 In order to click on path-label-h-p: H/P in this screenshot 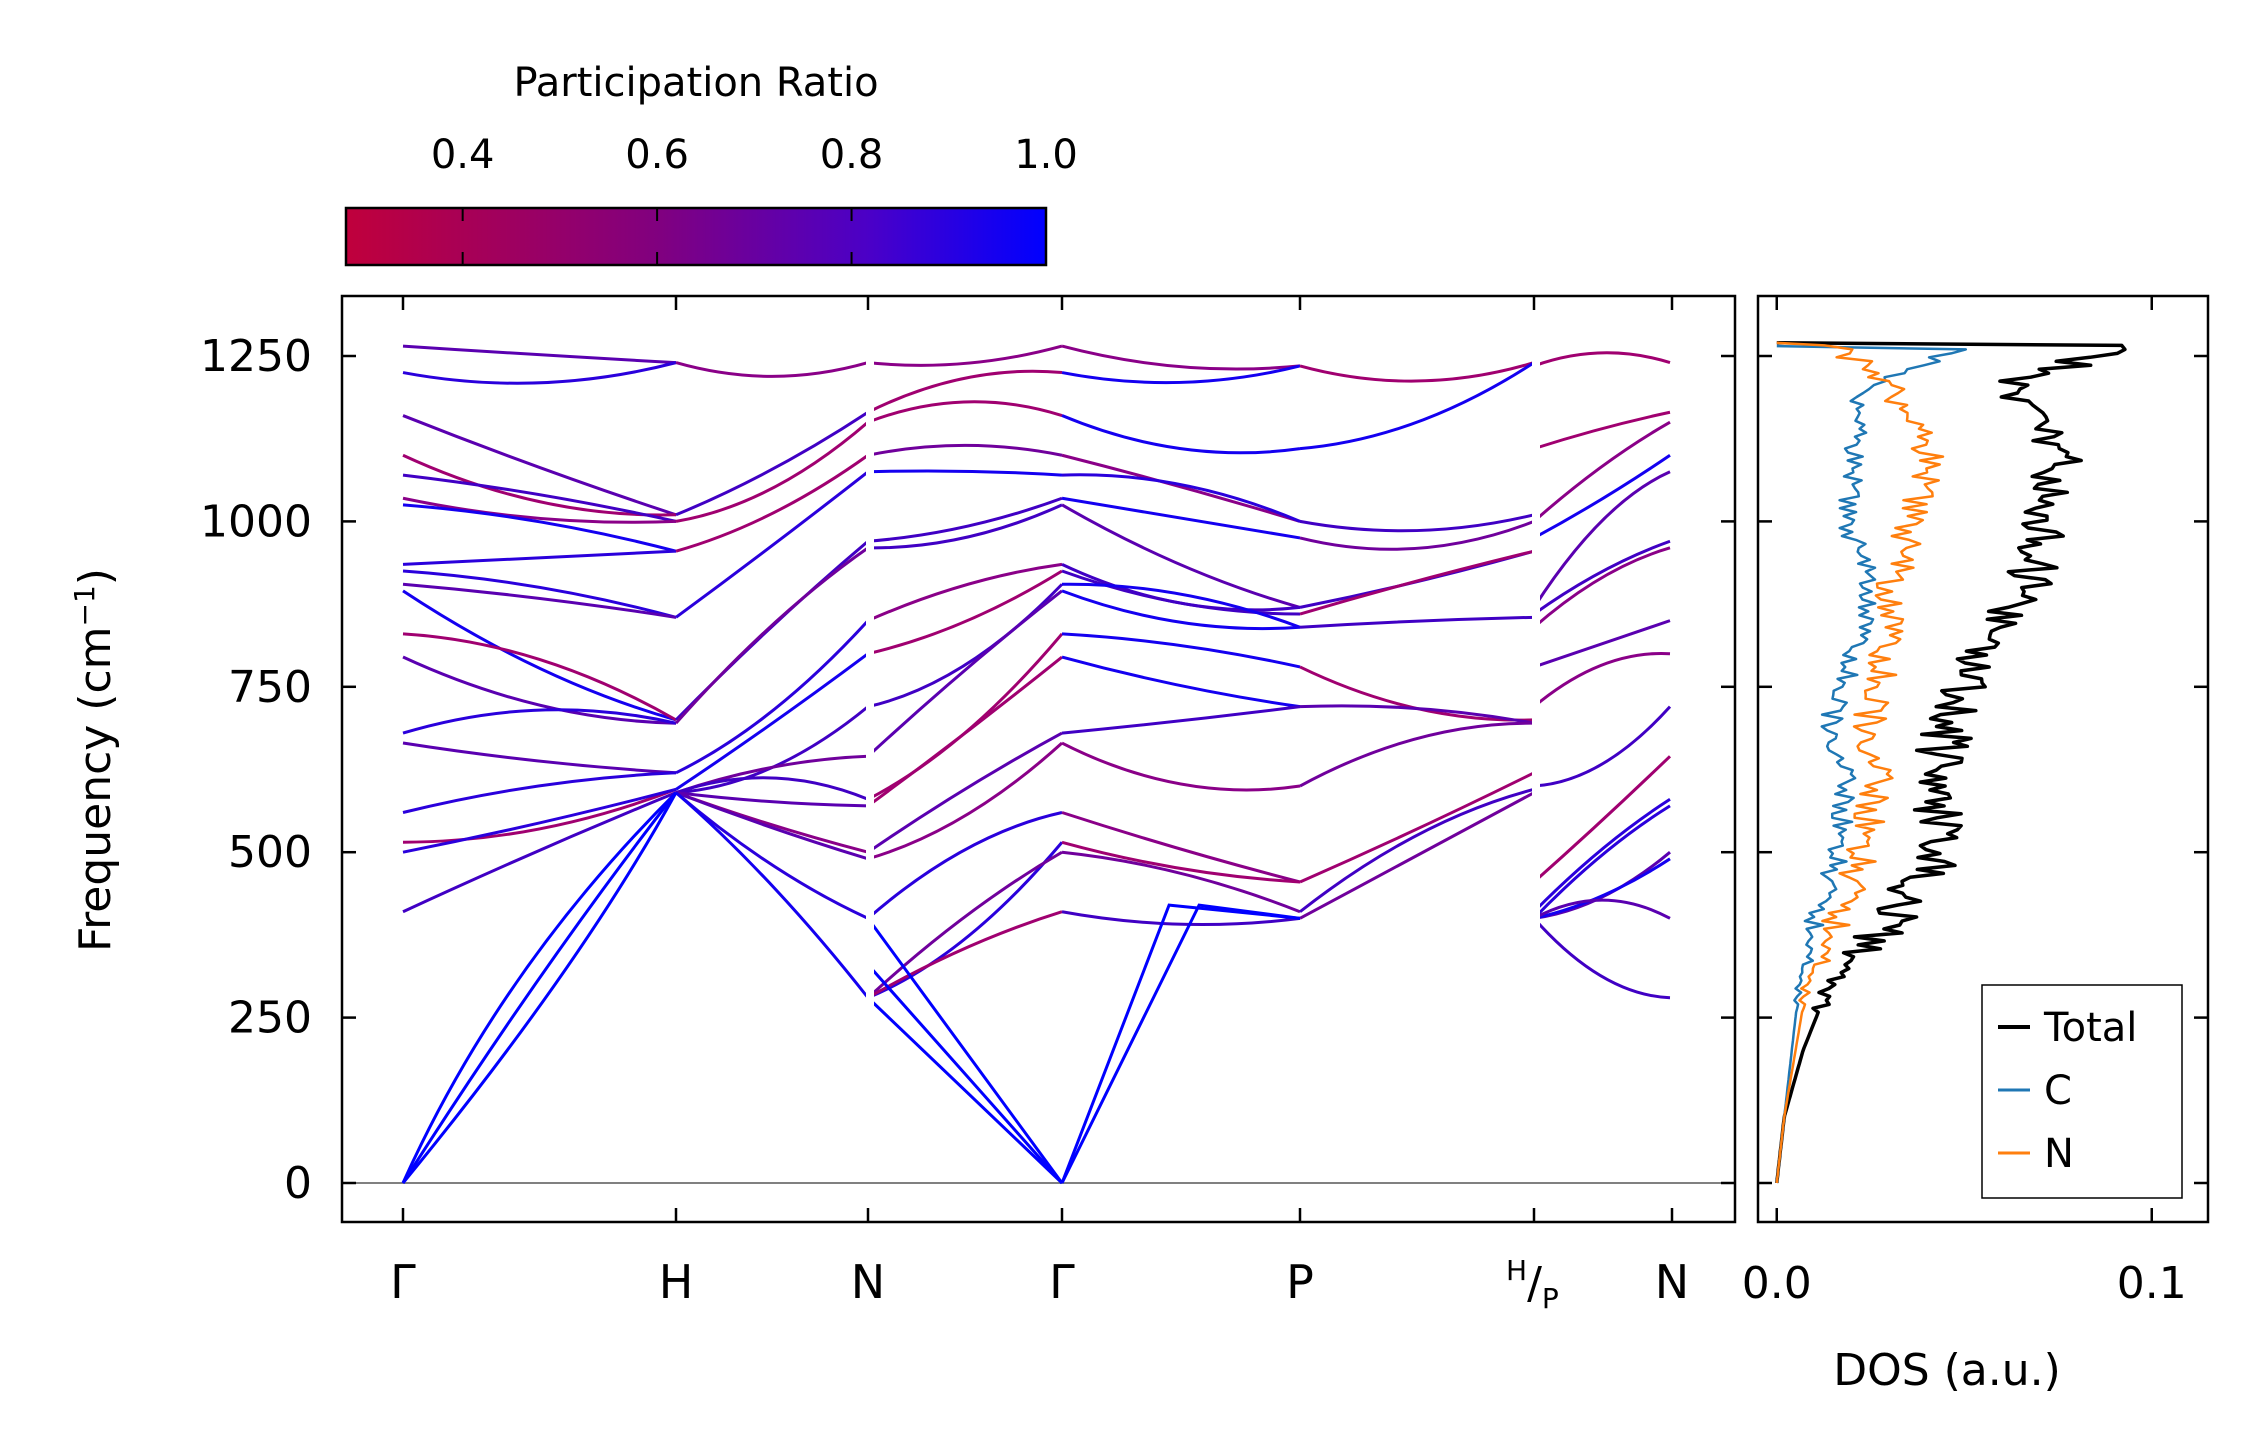, I will do `click(1532, 1284)`.